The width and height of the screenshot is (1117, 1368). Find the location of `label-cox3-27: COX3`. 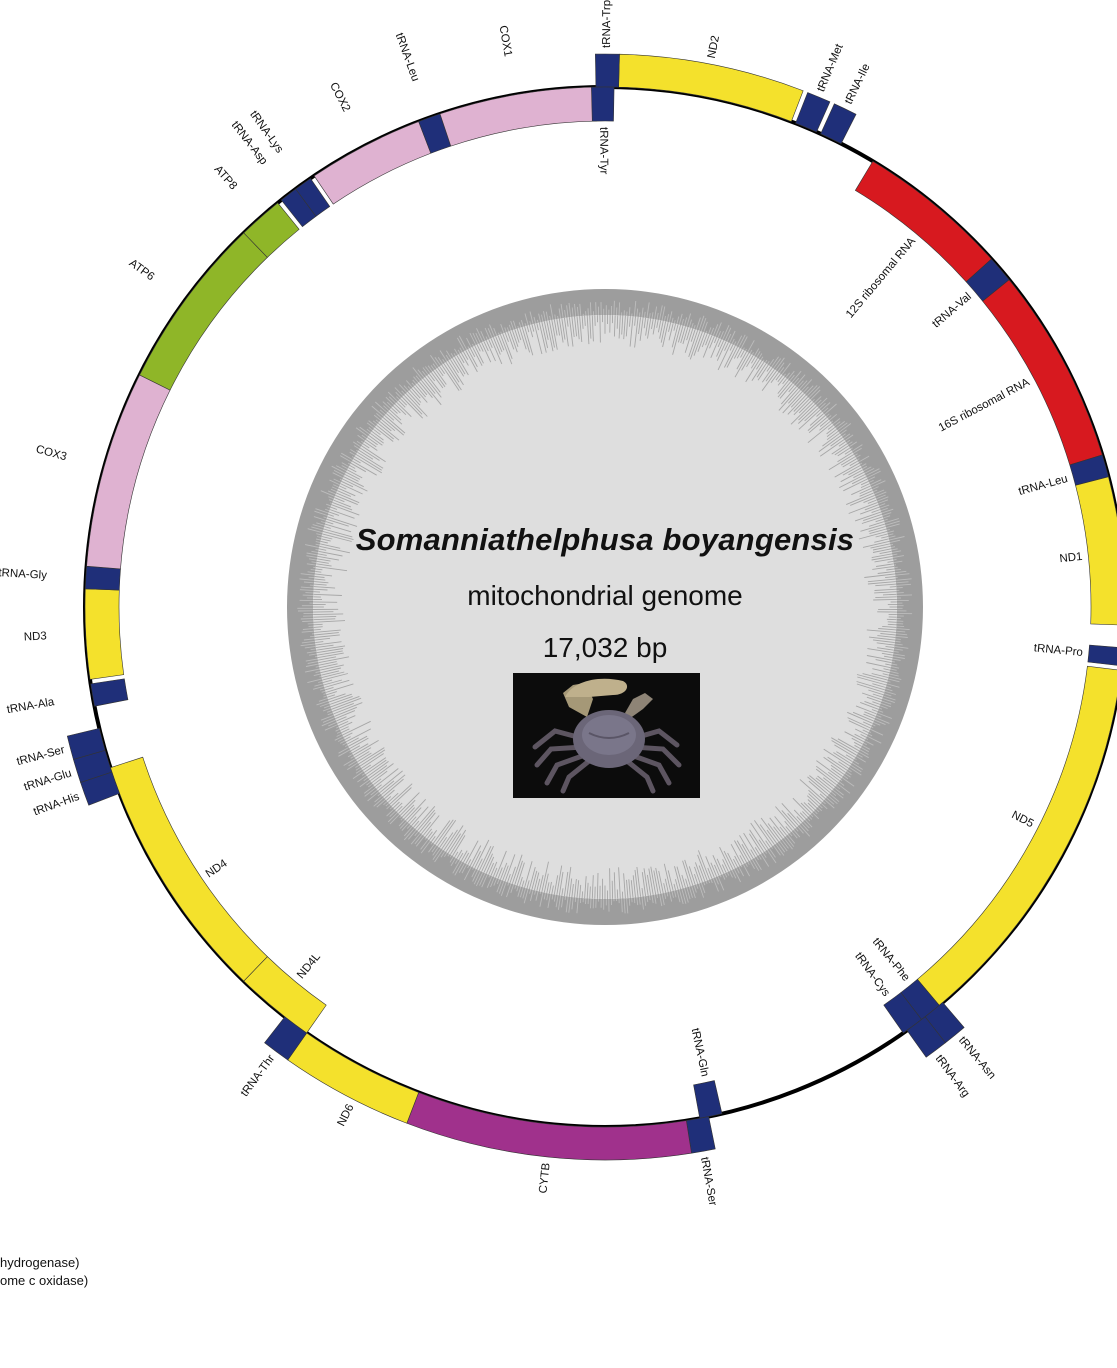

label-cox3-27: COX3 is located at coordinates (50, 453).